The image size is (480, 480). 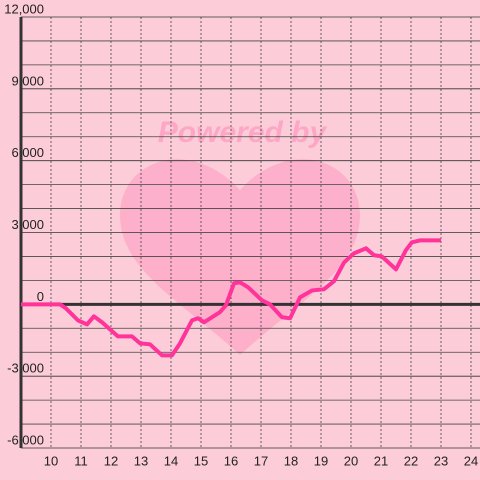 What do you see at coordinates (111, 460) in the screenshot?
I see `x-tick-label: 12` at bounding box center [111, 460].